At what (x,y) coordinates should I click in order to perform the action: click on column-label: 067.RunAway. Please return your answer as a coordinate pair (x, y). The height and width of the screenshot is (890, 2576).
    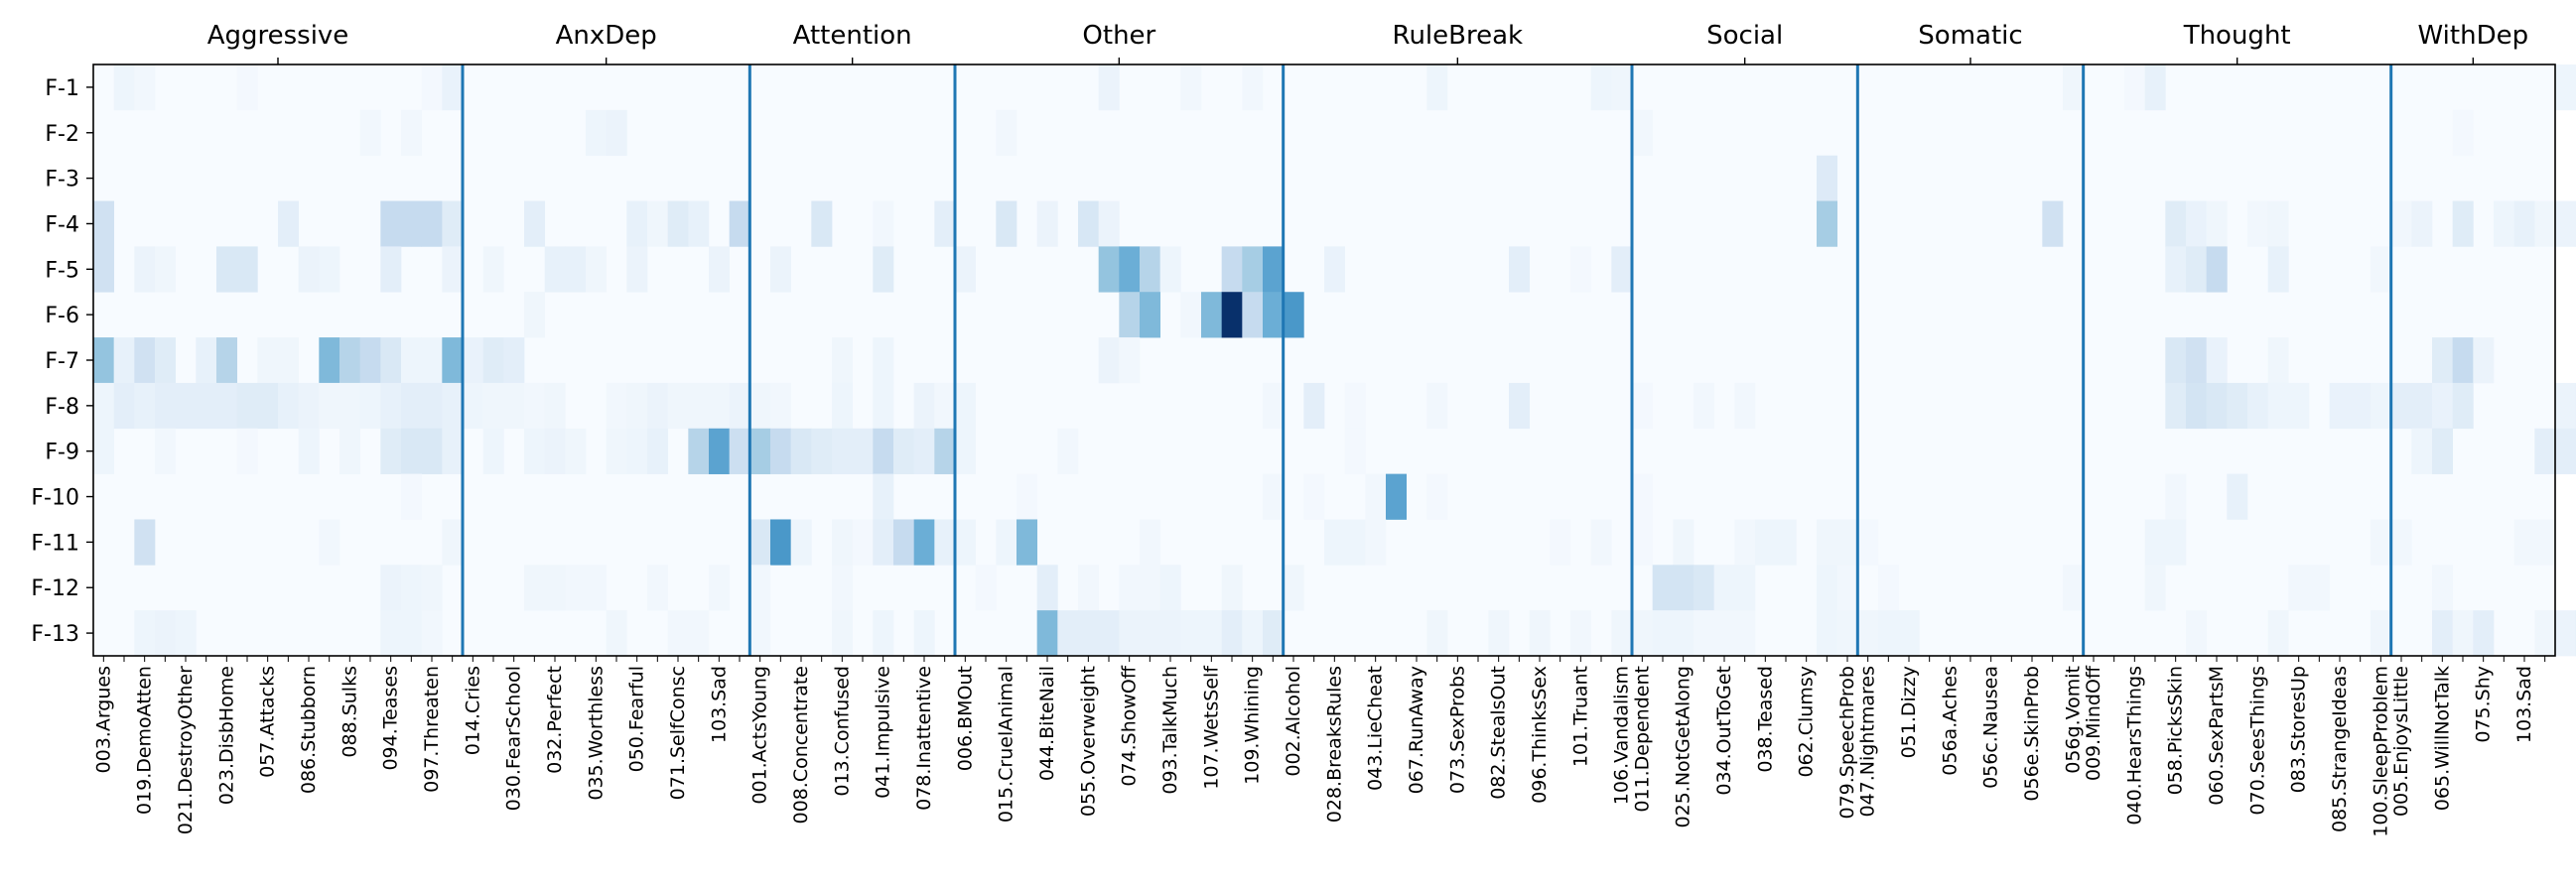
    Looking at the image, I should click on (1416, 730).